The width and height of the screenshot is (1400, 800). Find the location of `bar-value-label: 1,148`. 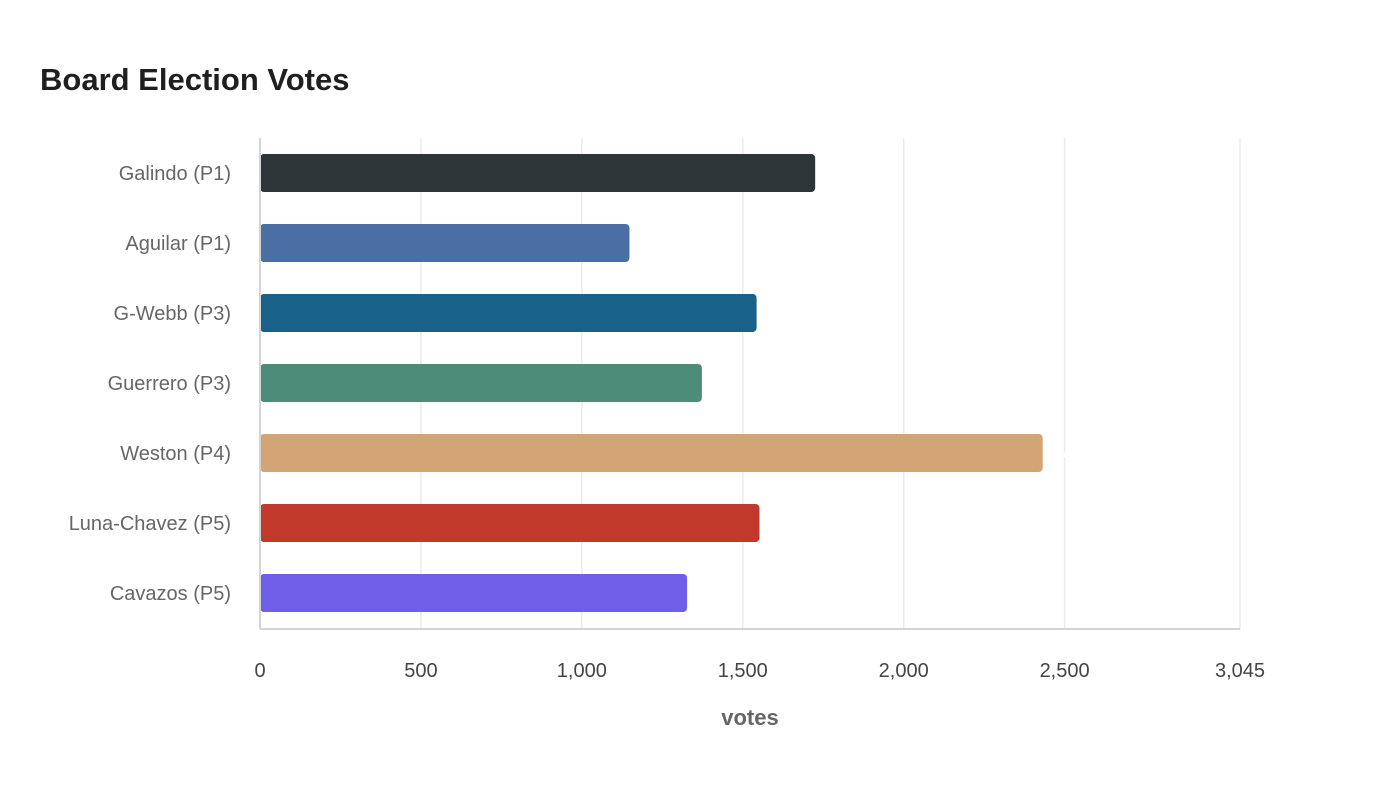

bar-value-label: 1,148 is located at coordinates (657, 244).